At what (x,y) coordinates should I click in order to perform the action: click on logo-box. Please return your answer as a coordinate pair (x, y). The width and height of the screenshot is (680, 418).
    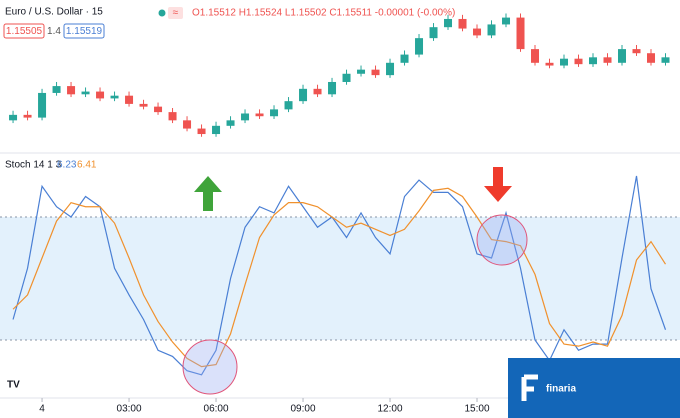
    Looking at the image, I should click on (594, 388).